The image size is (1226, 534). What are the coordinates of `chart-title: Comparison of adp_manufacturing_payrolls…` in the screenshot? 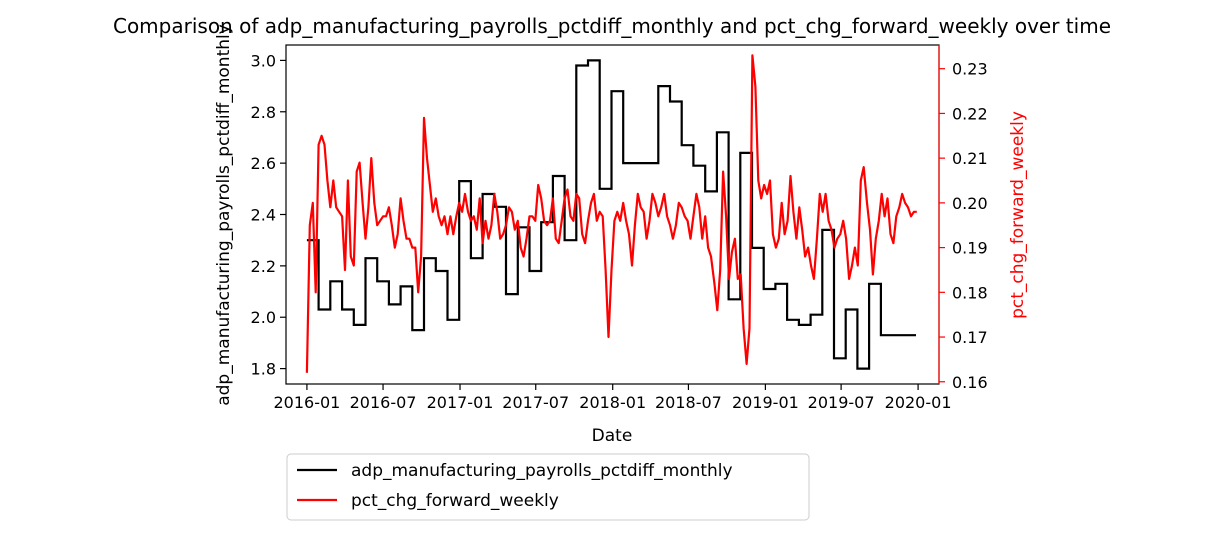 It's located at (612, 26).